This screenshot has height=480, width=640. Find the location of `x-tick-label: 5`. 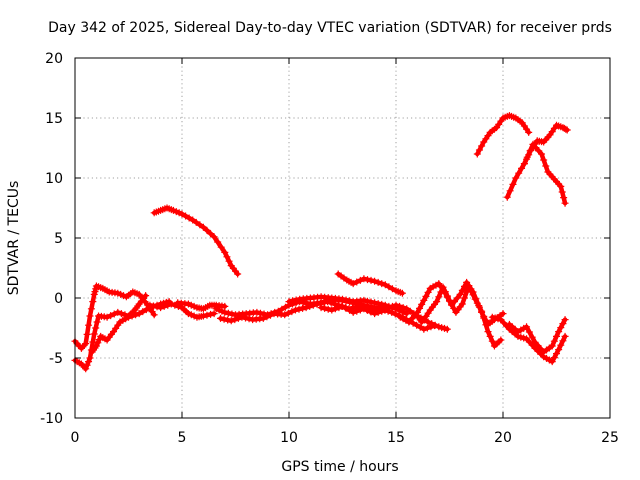

x-tick-label: 5 is located at coordinates (182, 438).